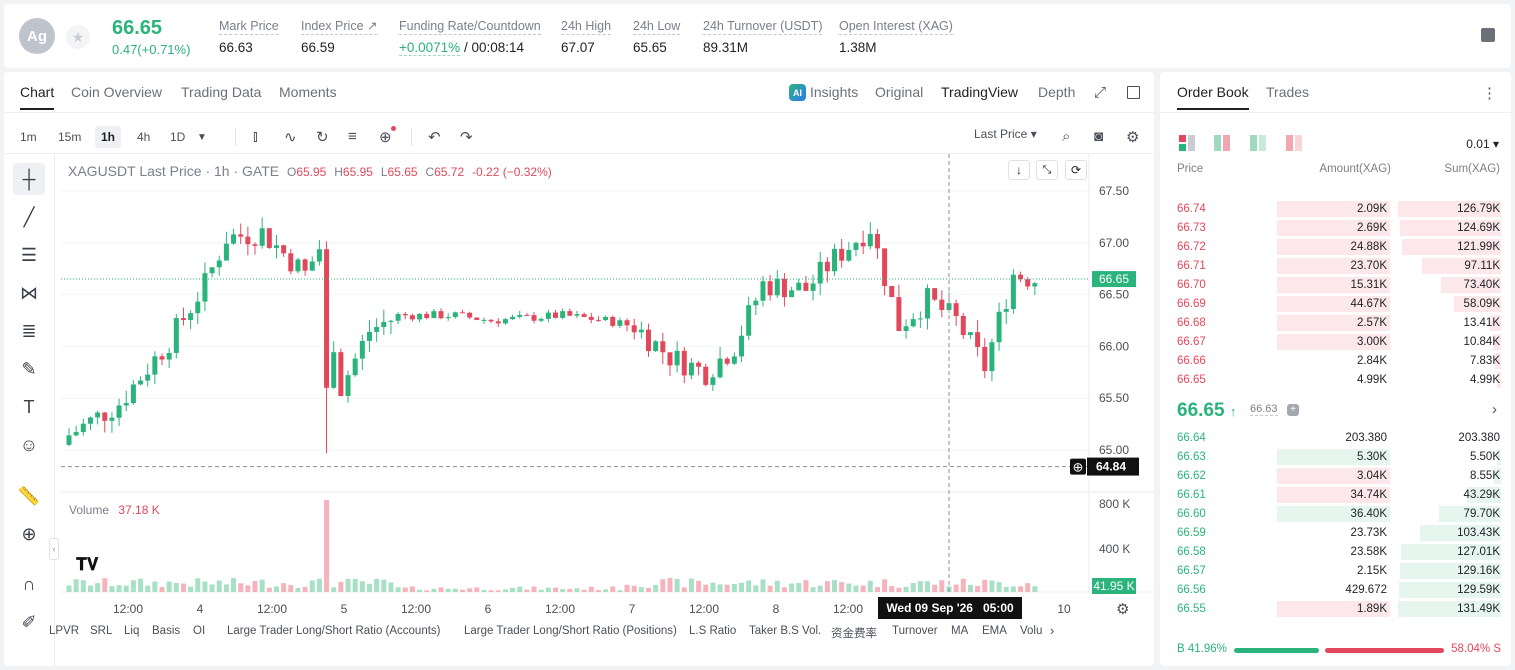  I want to click on interval-1h: 1h, so click(108, 137).